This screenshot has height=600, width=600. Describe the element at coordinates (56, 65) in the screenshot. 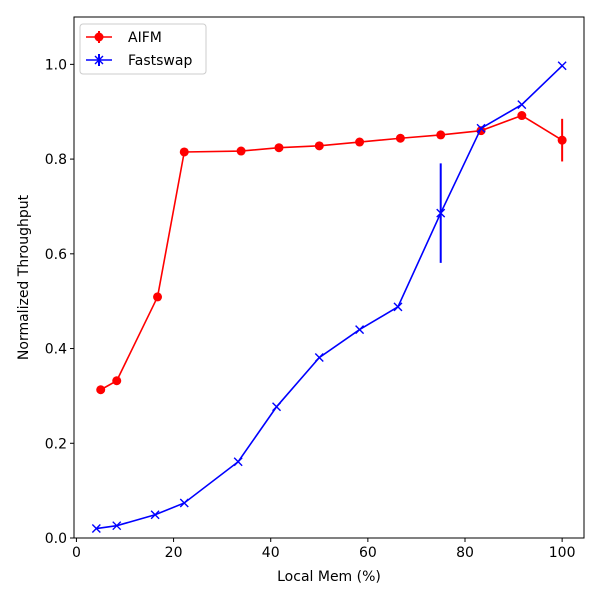

I see `y-tick-label: 1.0` at that location.